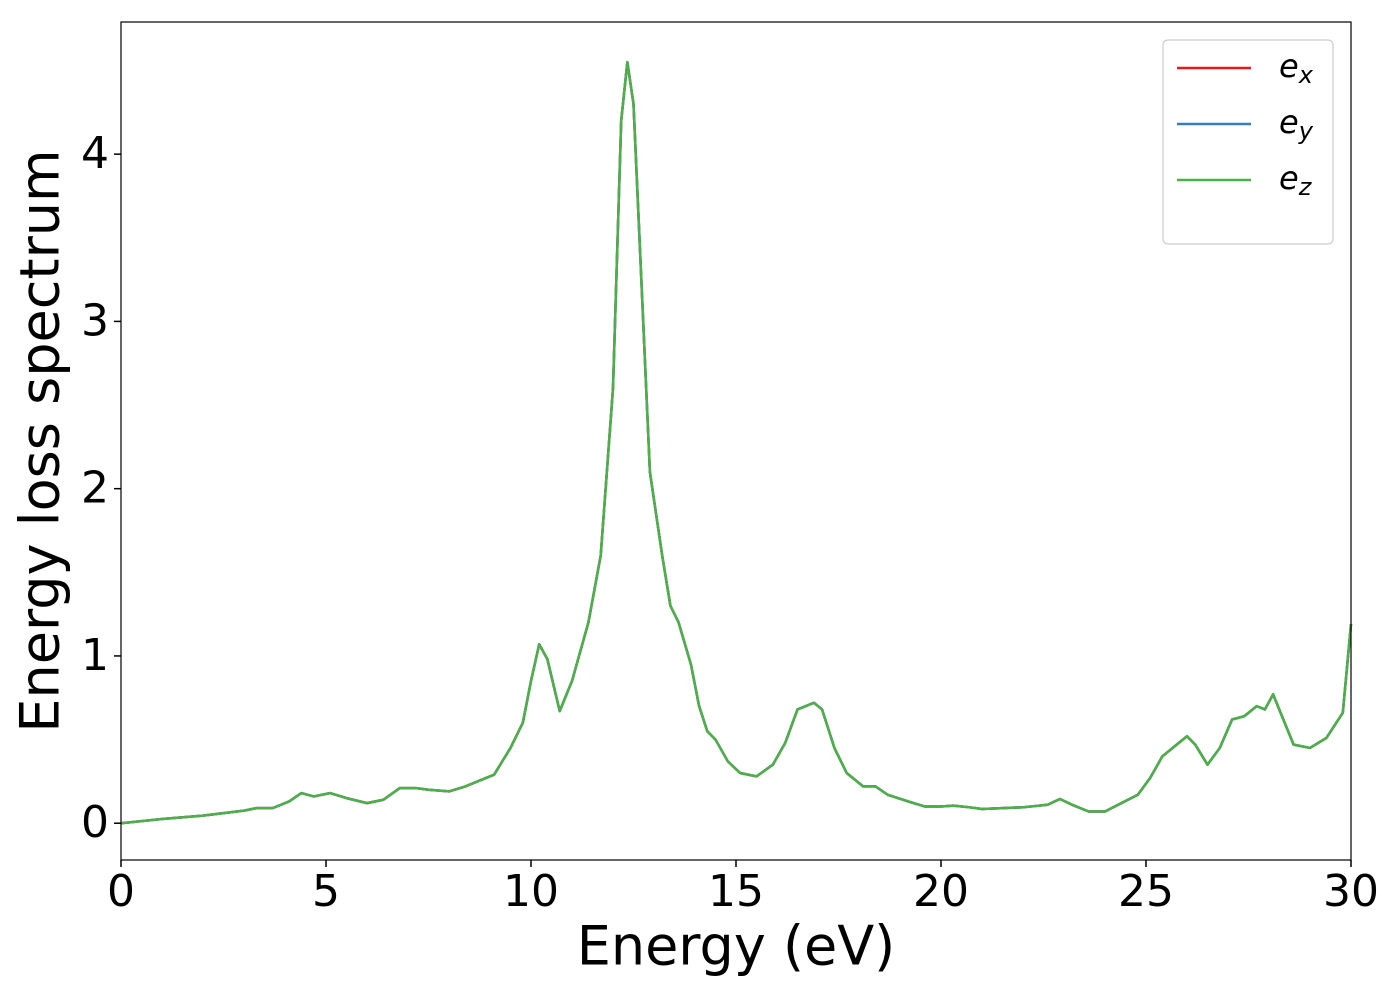  Describe the element at coordinates (95, 153) in the screenshot. I see `y-tick-label: 4` at that location.